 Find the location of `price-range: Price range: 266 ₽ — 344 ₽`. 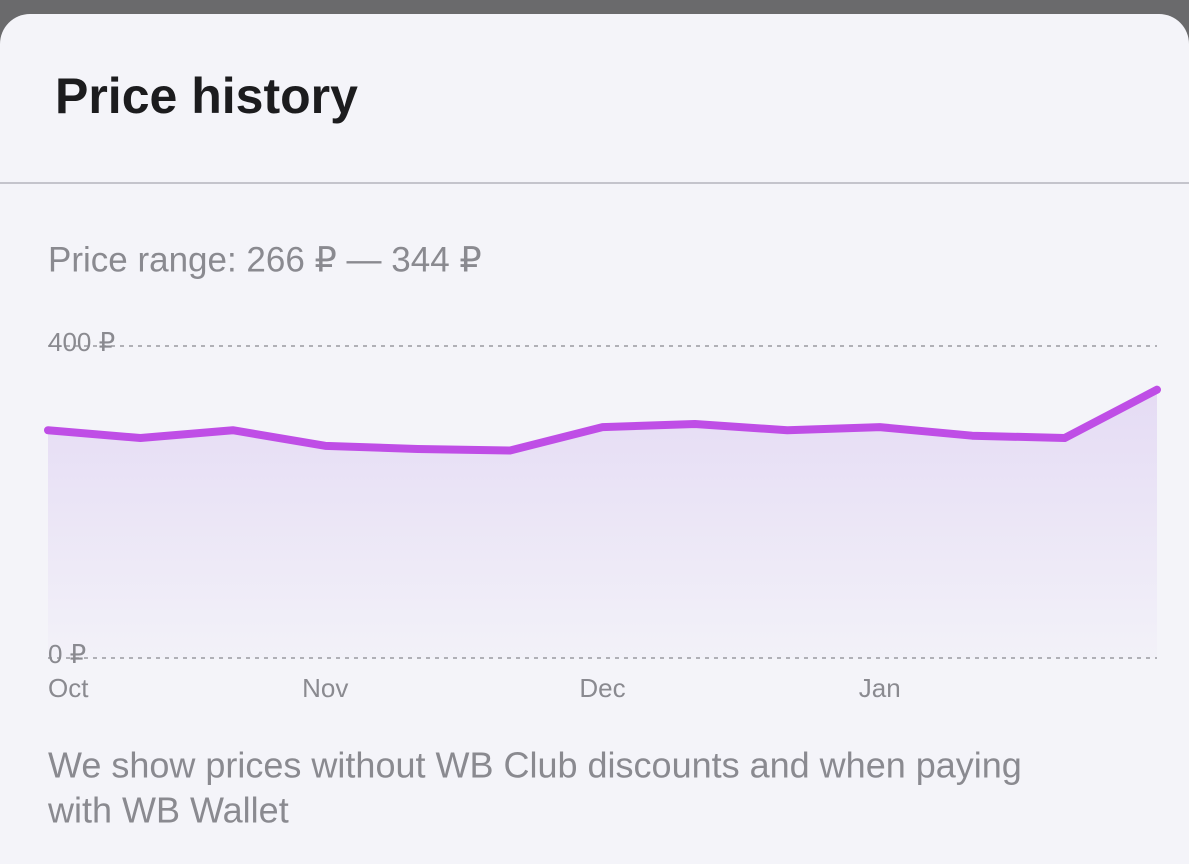

price-range: Price range: 266 ₽ — 344 ₽ is located at coordinates (265, 259).